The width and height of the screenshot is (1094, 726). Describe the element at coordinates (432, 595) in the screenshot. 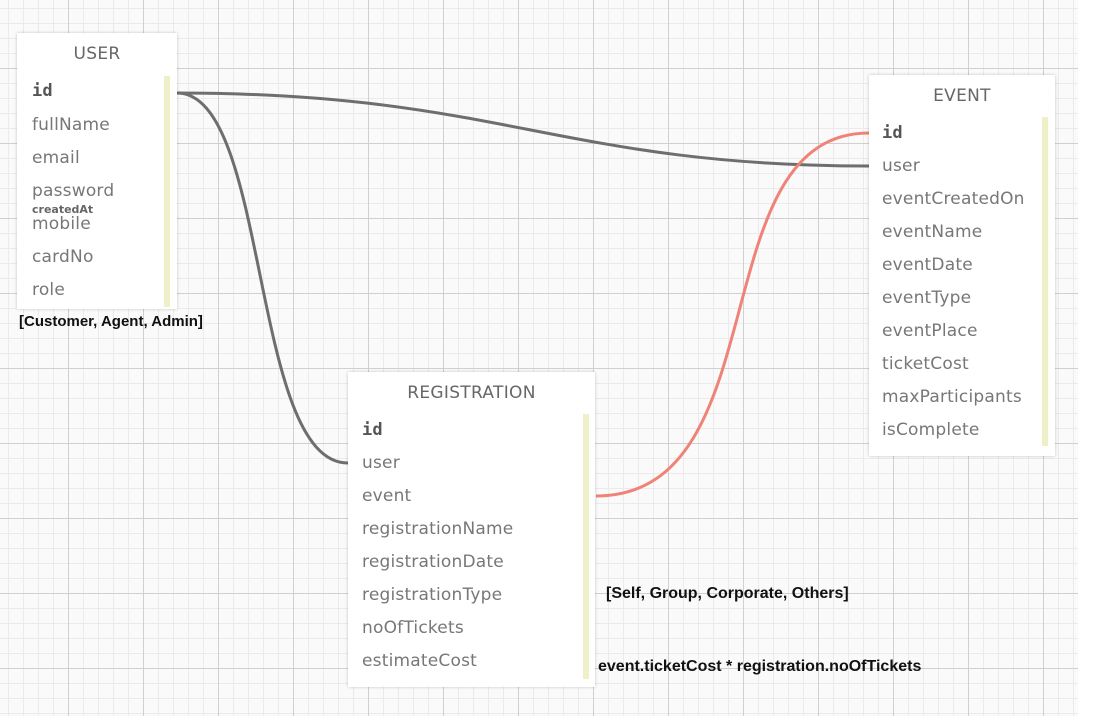

I see `field-registration-type: registrationType` at that location.